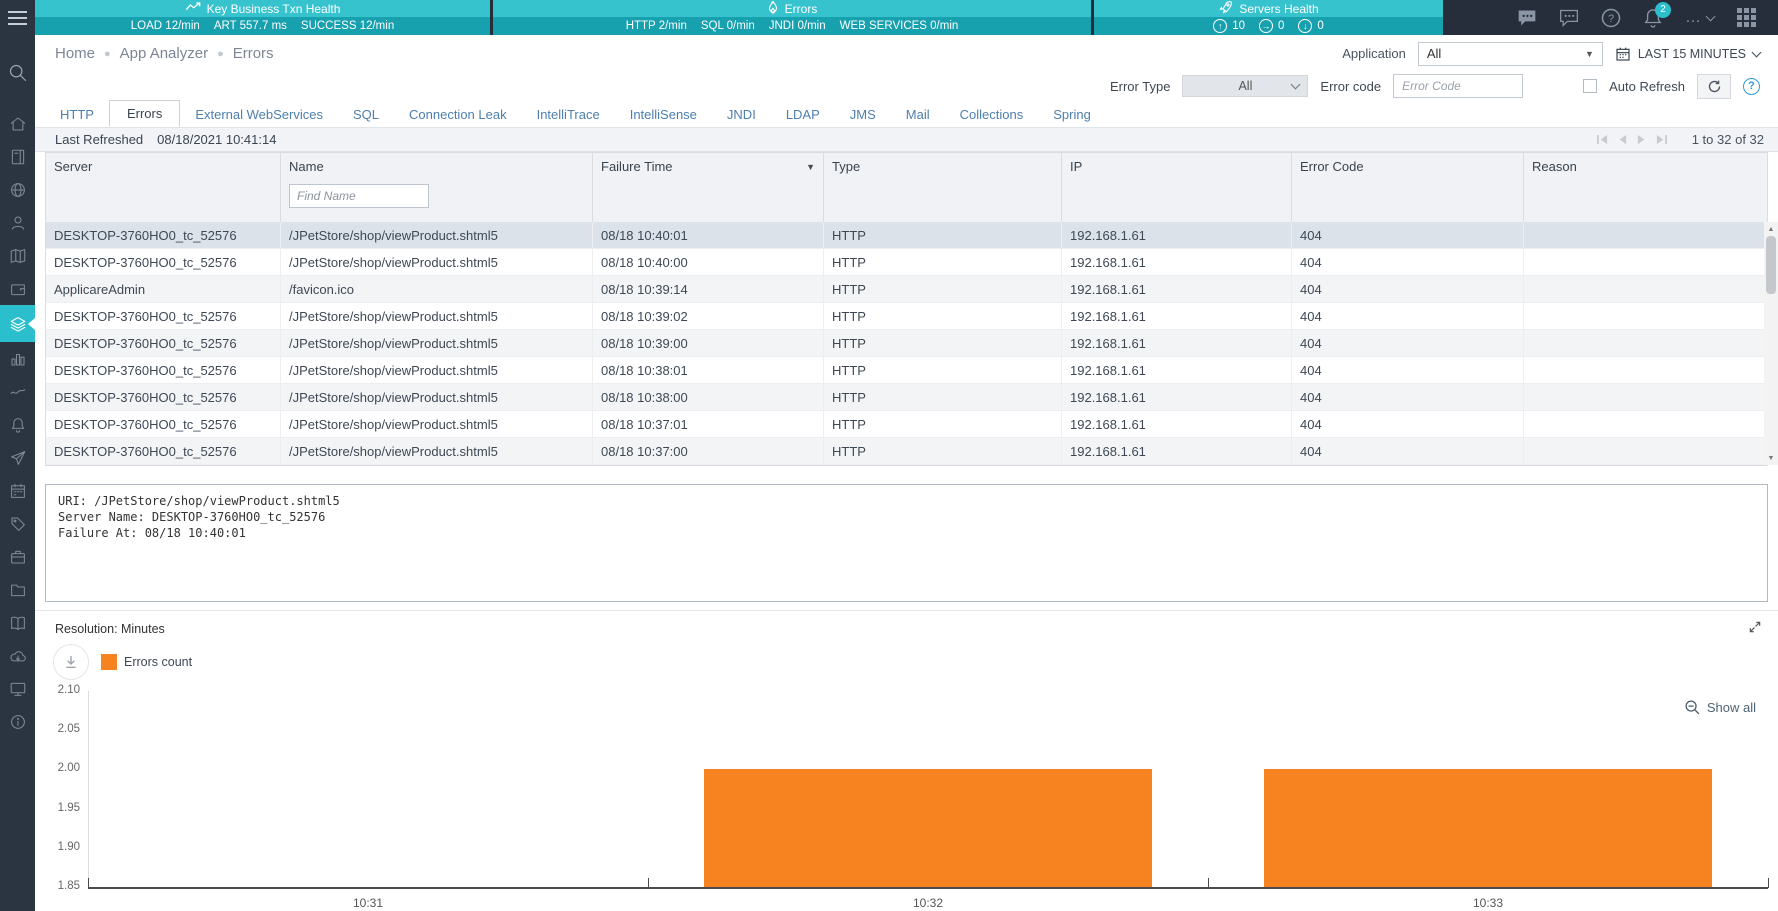  Describe the element at coordinates (17, 622) in the screenshot. I see `sidebar-item-book` at that location.